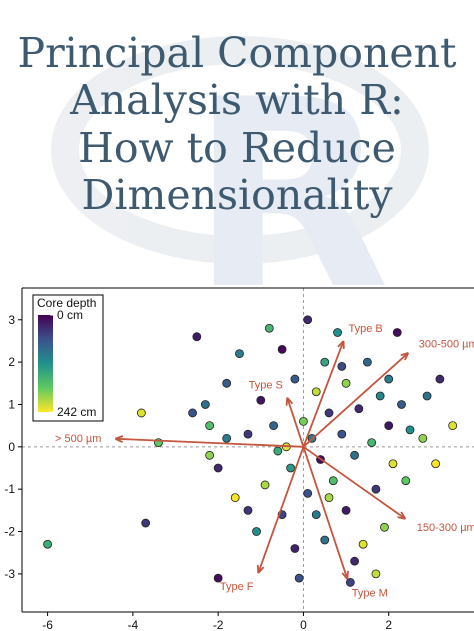 This screenshot has height=631, width=474. Describe the element at coordinates (236, 100) in the screenshot. I see `title-line: Analysis with R:` at that location.